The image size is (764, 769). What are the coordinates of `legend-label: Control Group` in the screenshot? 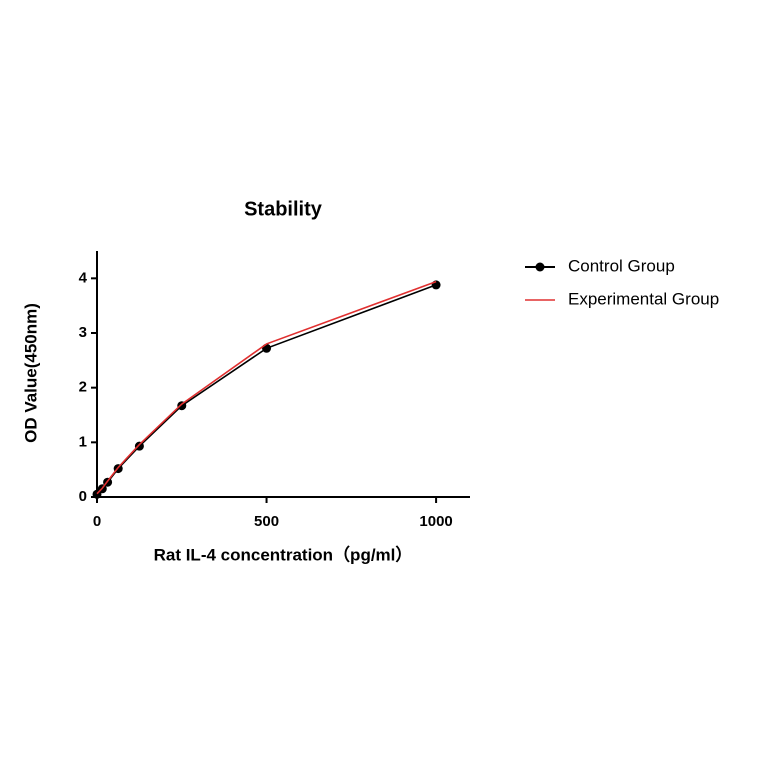 It's located at (621, 265).